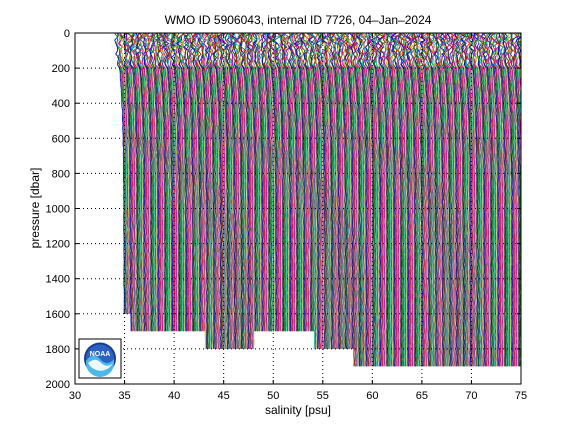 This screenshot has height=432, width=576. What do you see at coordinates (58, 280) in the screenshot?
I see `y-tick-label: 1400` at bounding box center [58, 280].